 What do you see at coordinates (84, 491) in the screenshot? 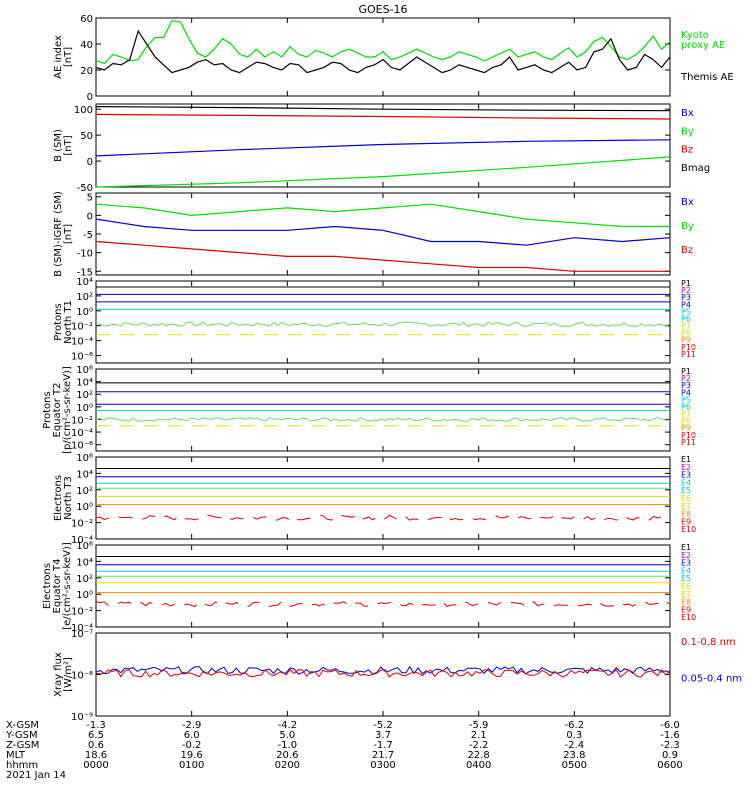
I see `y-tick-label-ent3: 10²` at bounding box center [84, 491].